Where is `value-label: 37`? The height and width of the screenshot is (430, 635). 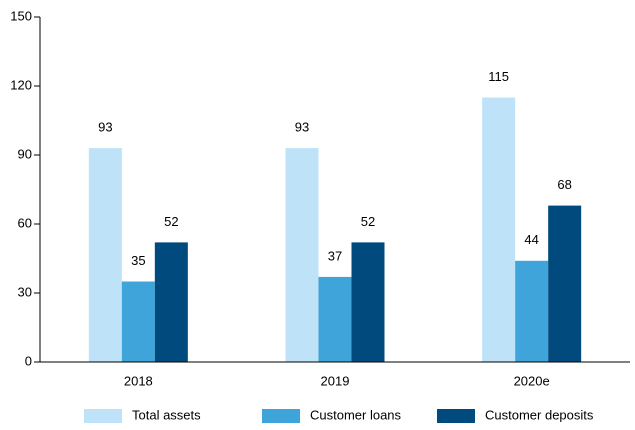
value-label: 37 is located at coordinates (335, 255).